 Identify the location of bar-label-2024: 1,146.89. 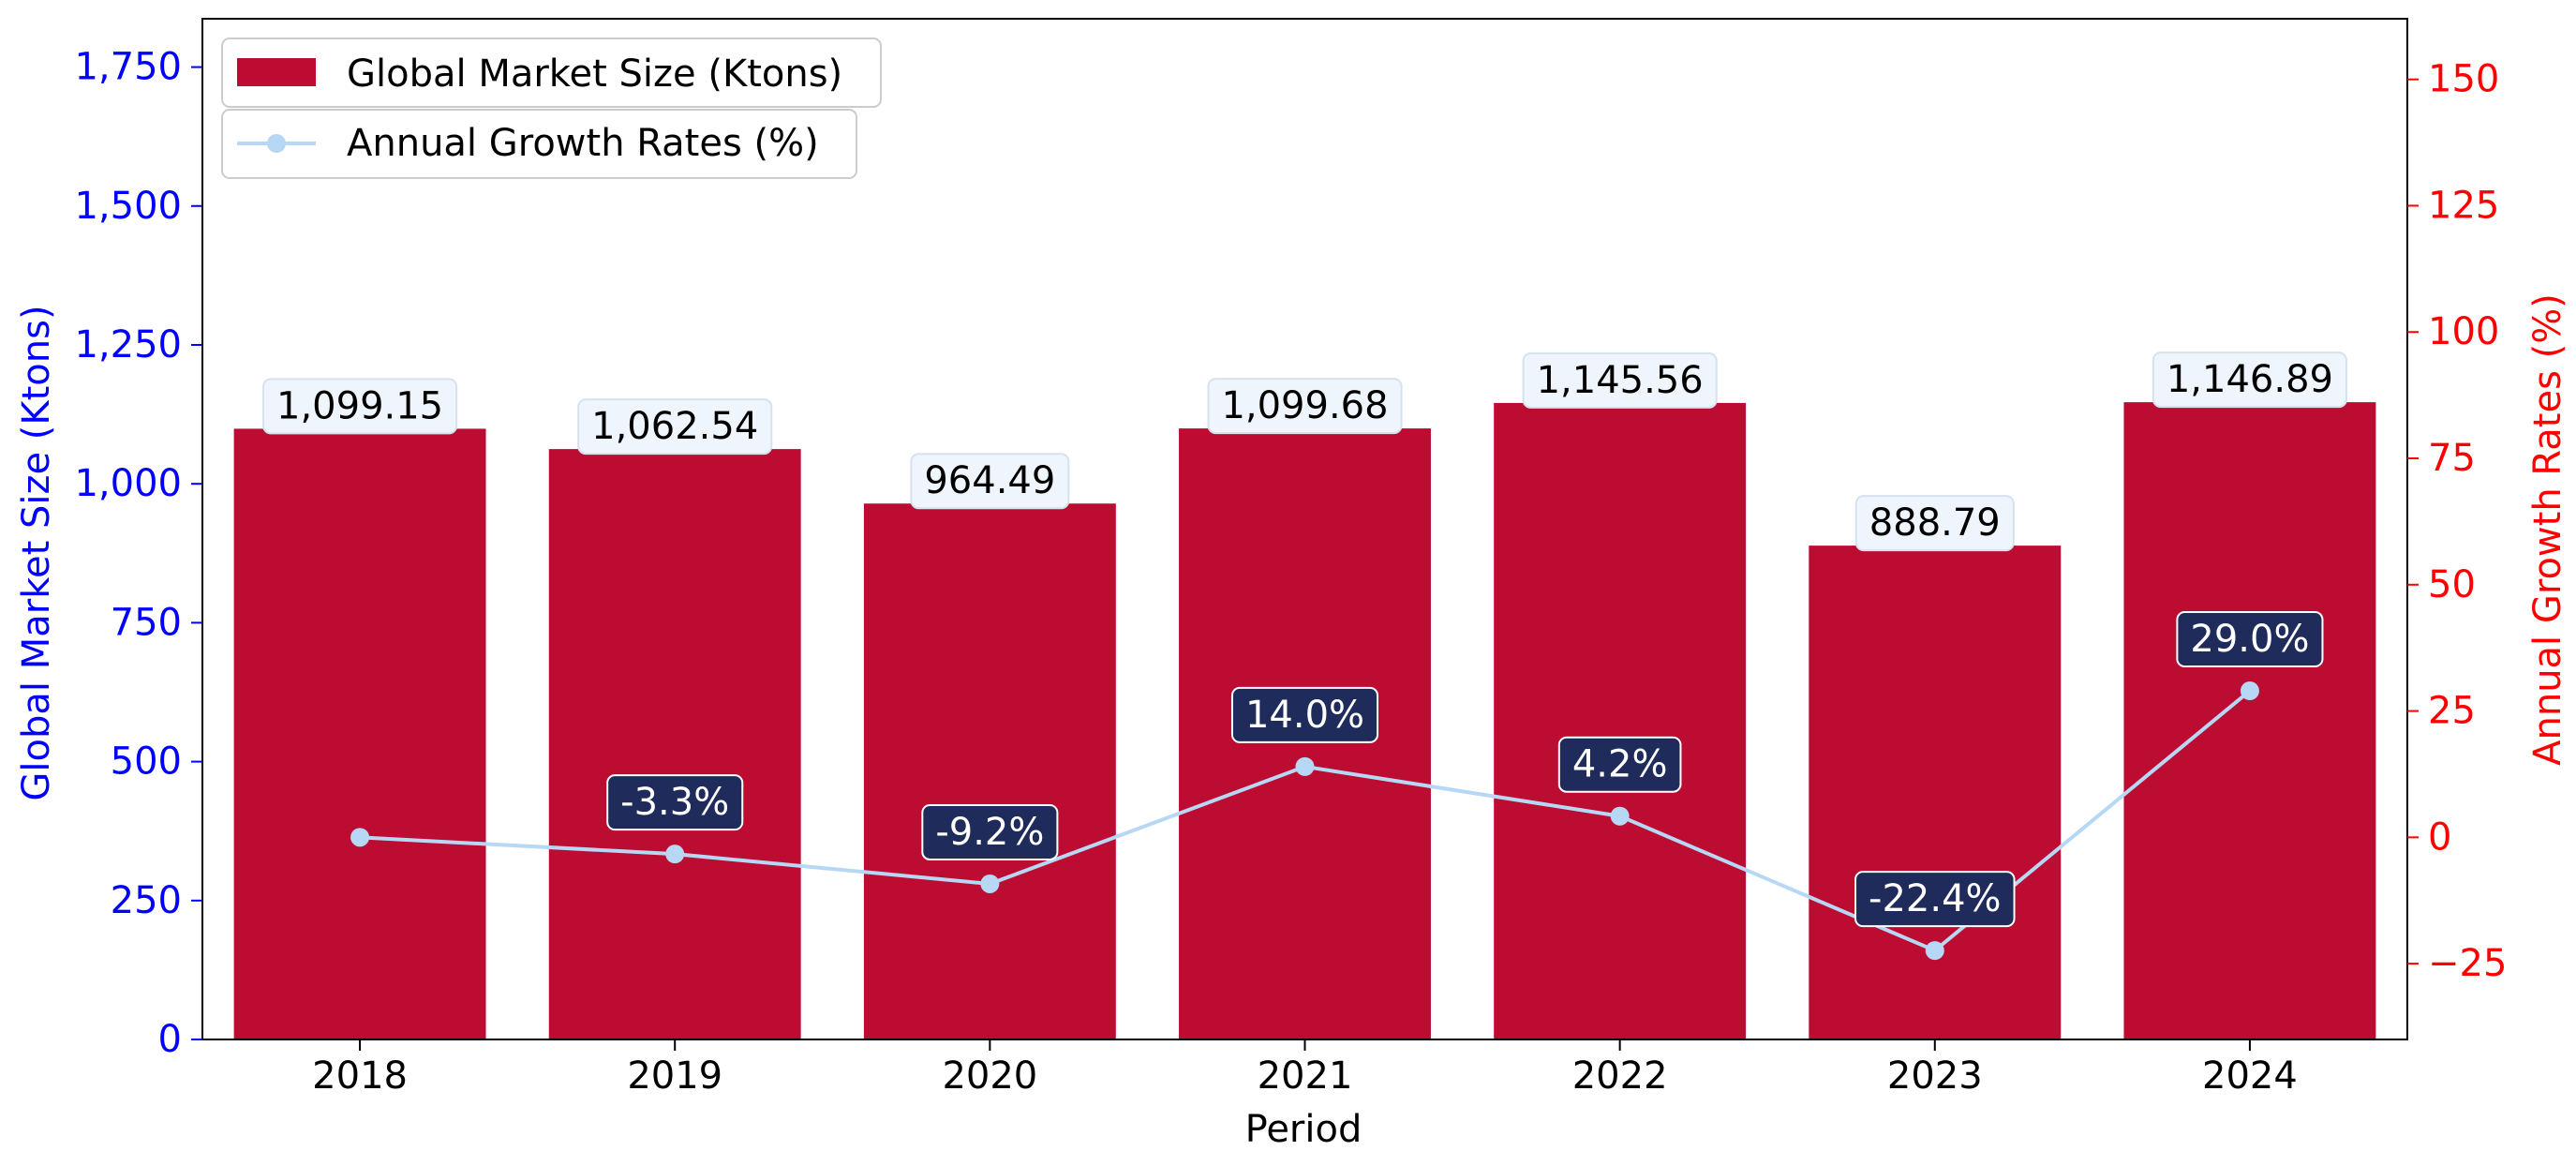
(2249, 380).